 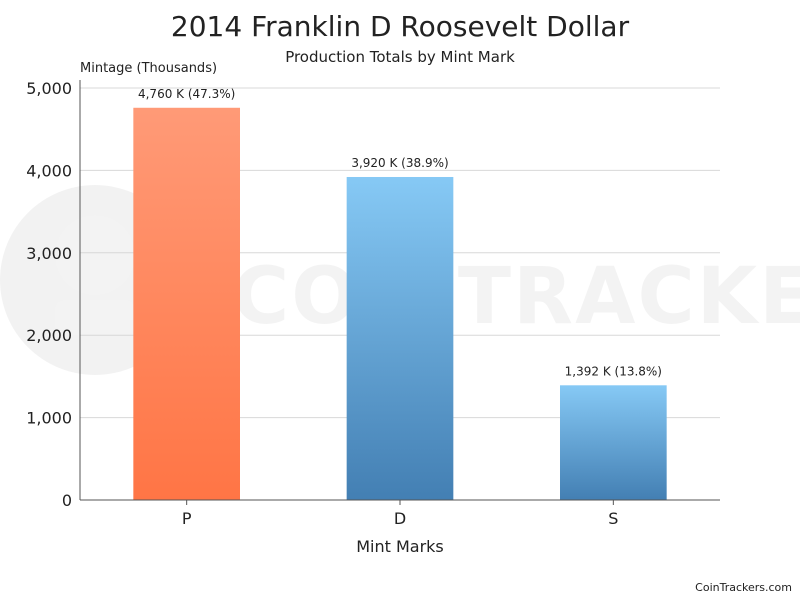 What do you see at coordinates (516, 297) in the screenshot?
I see `watermark-text: COINTRACKERS` at bounding box center [516, 297].